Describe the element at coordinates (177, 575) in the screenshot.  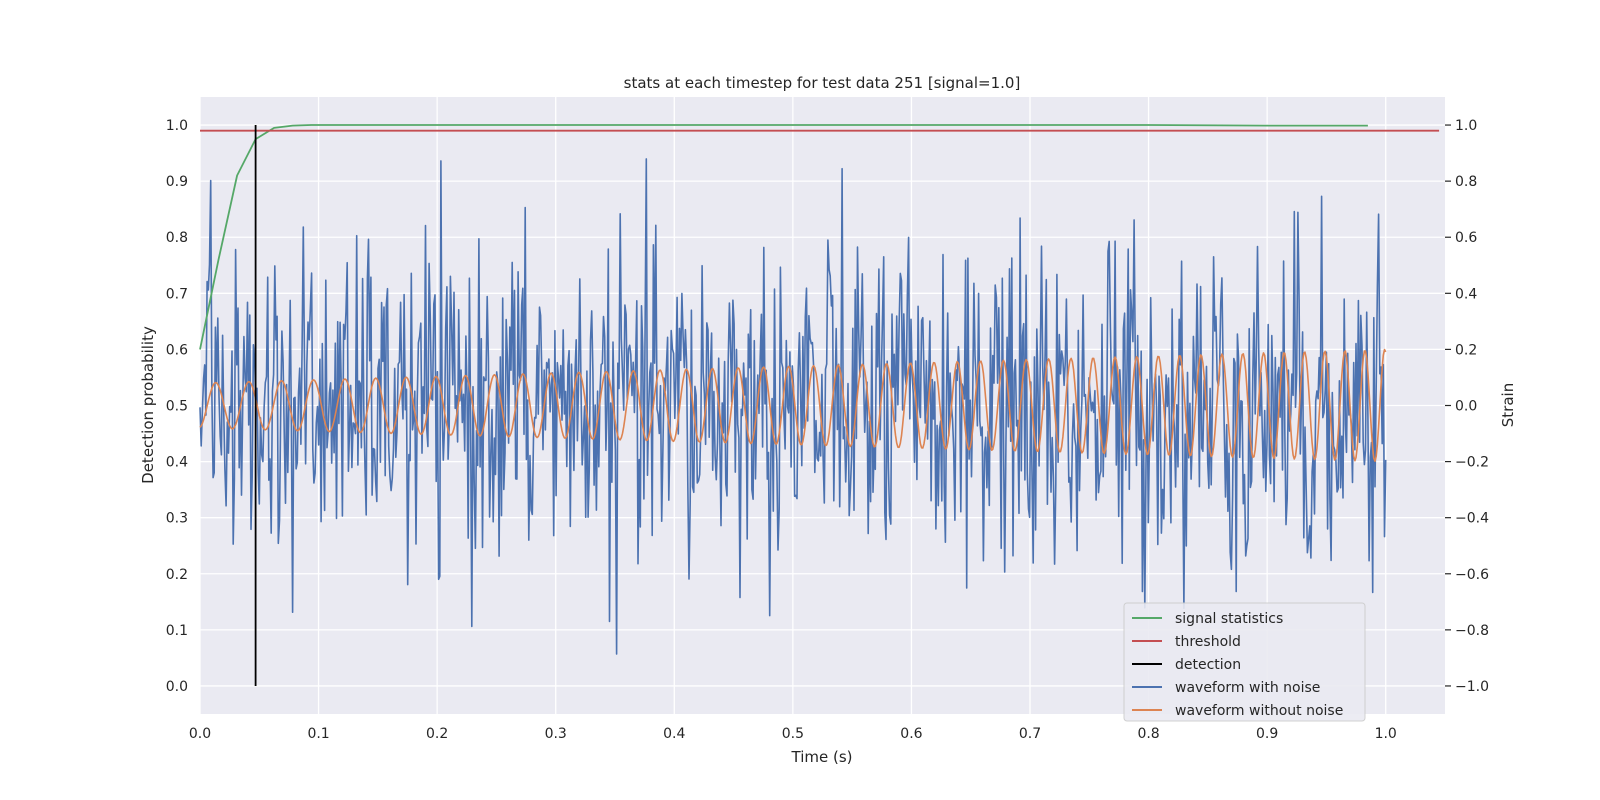
I see `y-left-tick-label: 0.2` at that location.